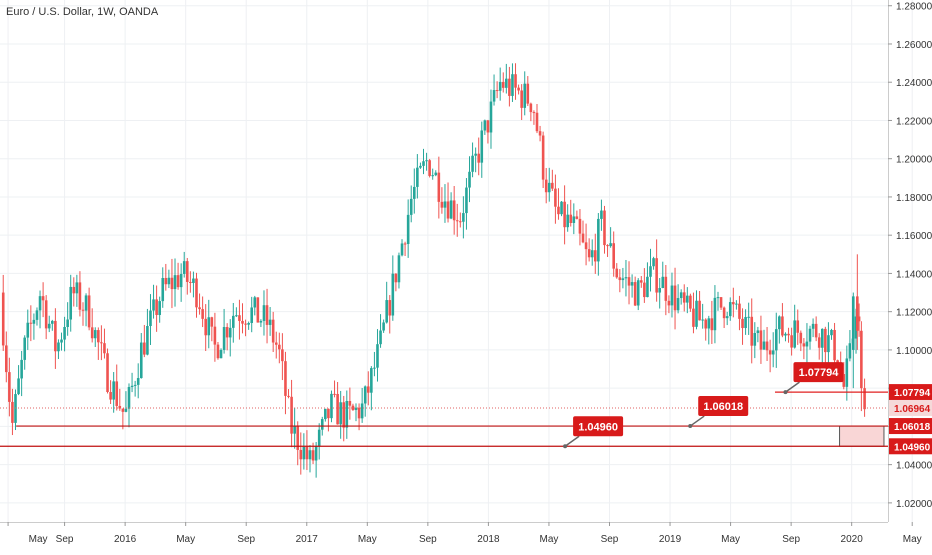 The width and height of the screenshot is (932, 555). I want to click on x-tick-label: 2018, so click(488, 539).